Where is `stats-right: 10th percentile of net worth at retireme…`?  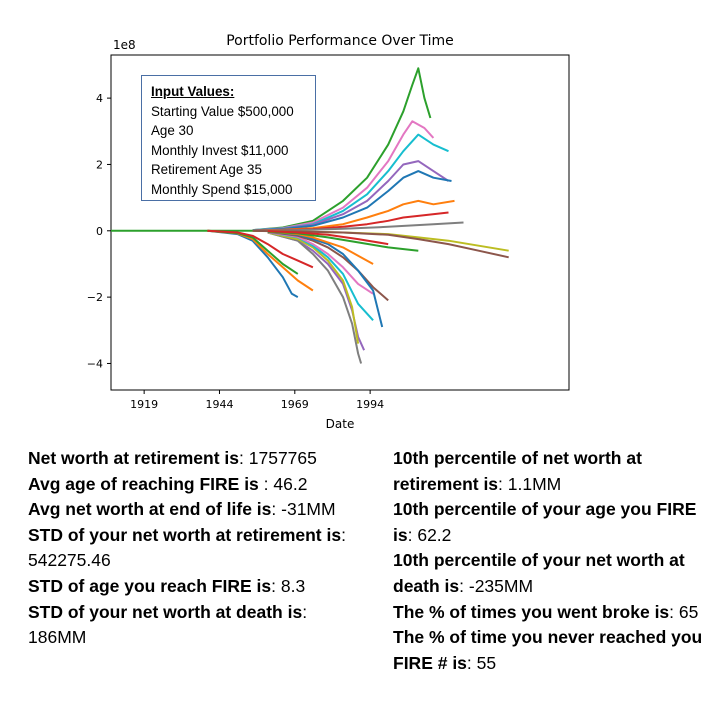
stats-right: 10th percentile of net worth at retireme… is located at coordinates (553, 561).